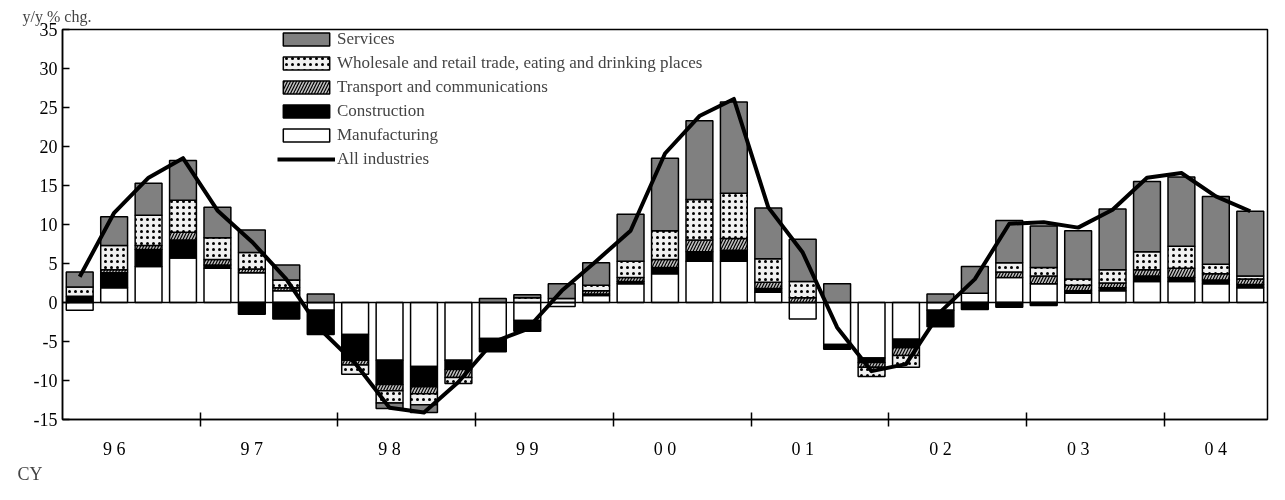 The height and width of the screenshot is (500, 1285). What do you see at coordinates (1216, 448) in the screenshot?
I see `x-tick-label: 0 4` at bounding box center [1216, 448].